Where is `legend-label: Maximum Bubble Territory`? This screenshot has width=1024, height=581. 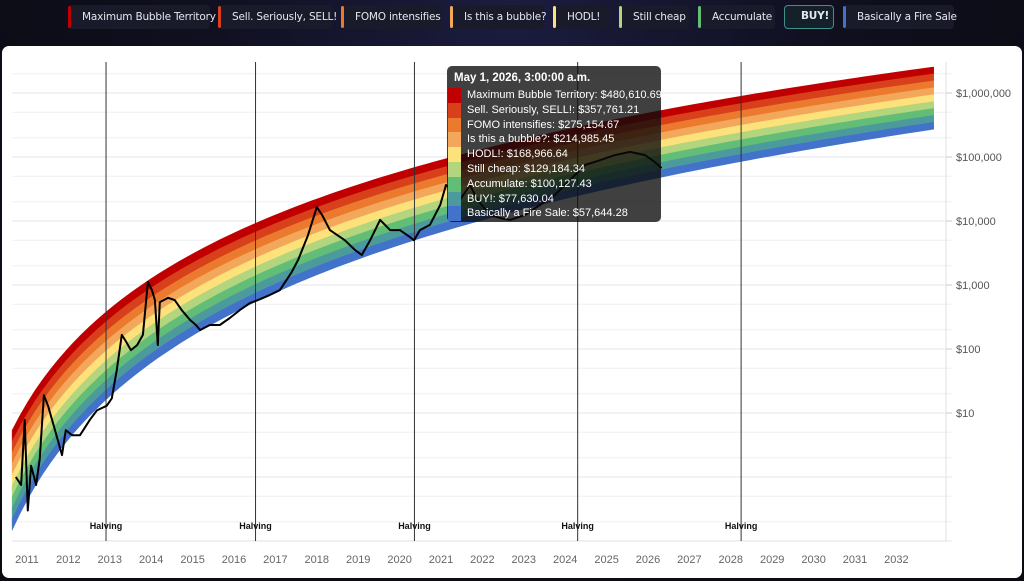 legend-label: Maximum Bubble Territory is located at coordinates (149, 17).